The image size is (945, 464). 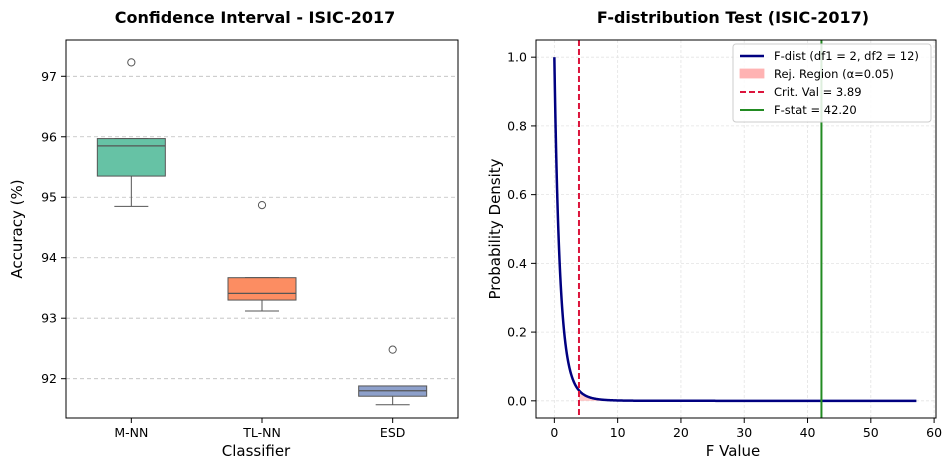 I want to click on x-tick-label: 10, so click(x=618, y=432).